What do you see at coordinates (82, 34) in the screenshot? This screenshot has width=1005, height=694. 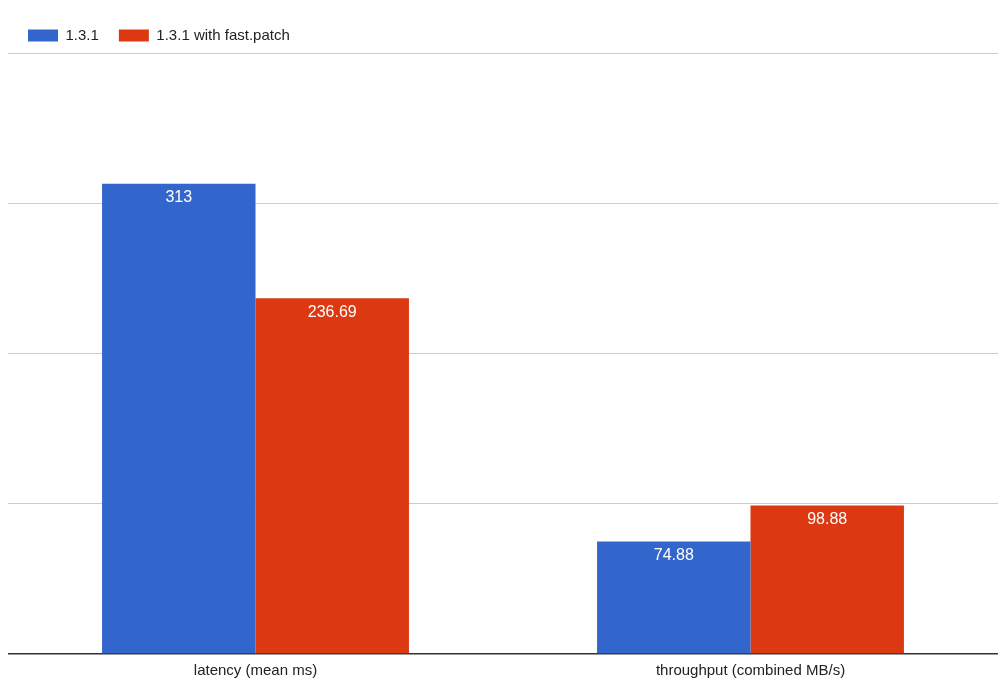 I see `legend-label: 1.3.1` at bounding box center [82, 34].